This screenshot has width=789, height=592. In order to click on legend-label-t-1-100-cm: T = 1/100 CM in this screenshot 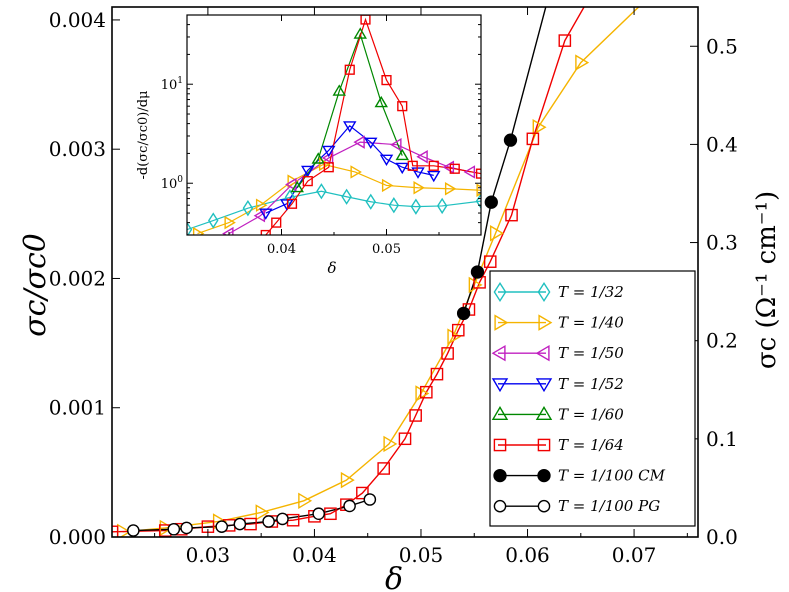, I will do `click(612, 476)`.